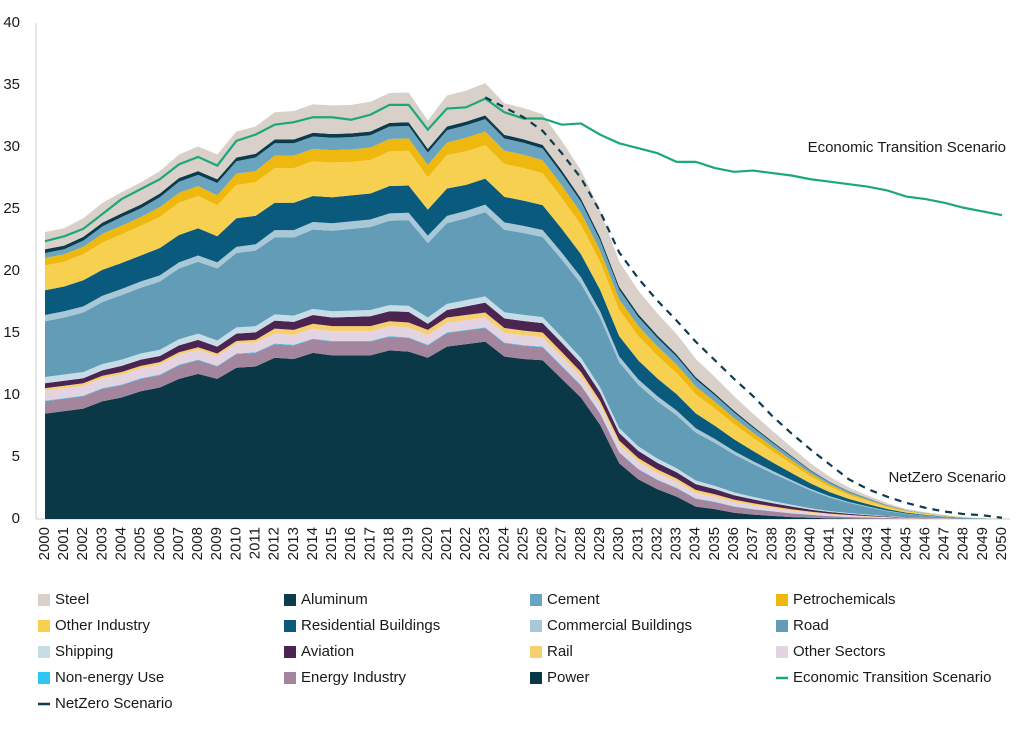 This screenshot has width=1024, height=730. What do you see at coordinates (197, 543) in the screenshot?
I see `x-tick-label: 2008` at bounding box center [197, 543].